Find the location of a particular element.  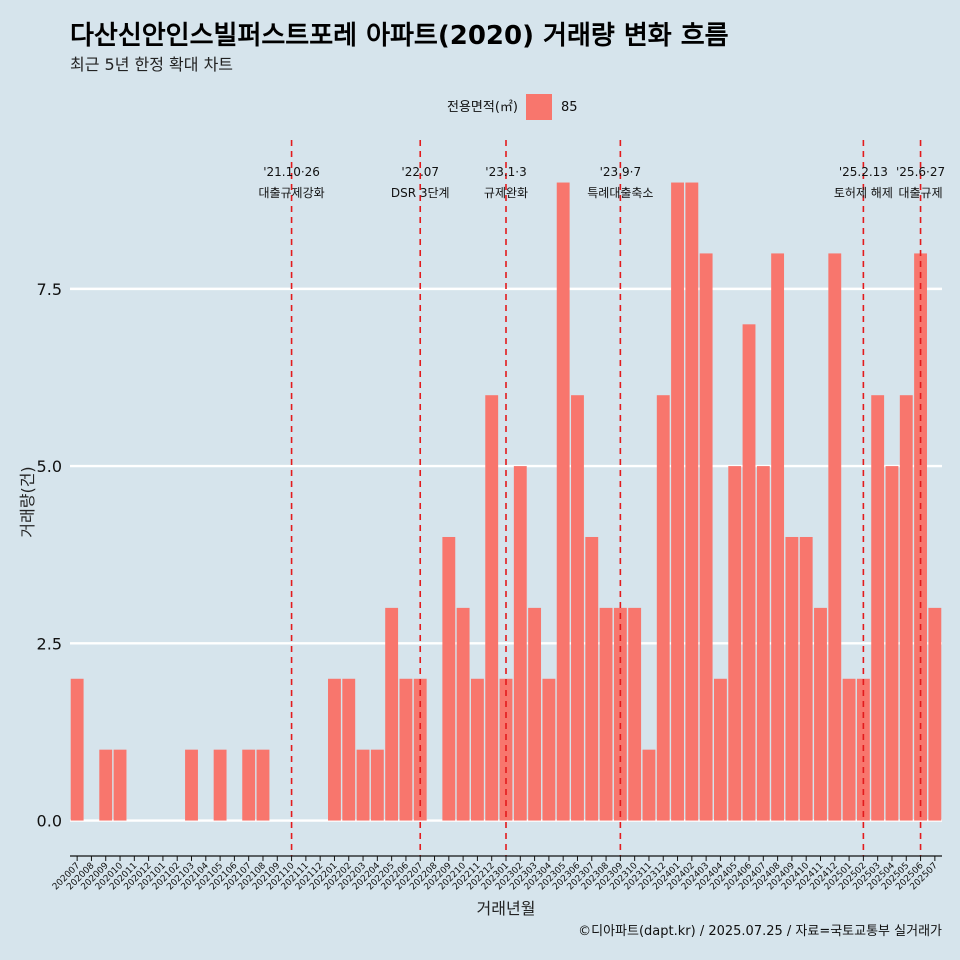

event-label: 대출규제 is located at coordinates (920, 193).